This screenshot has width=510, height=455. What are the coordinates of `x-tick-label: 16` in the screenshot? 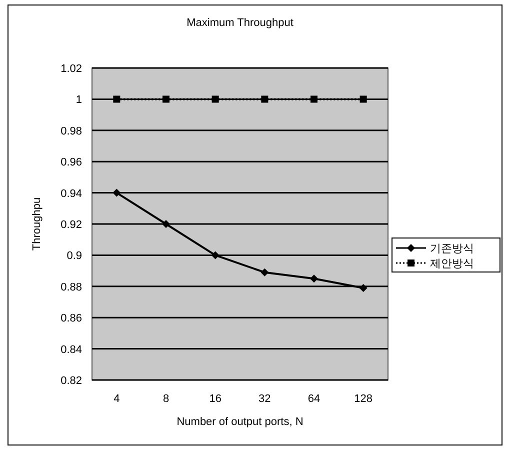 It's located at (215, 399).